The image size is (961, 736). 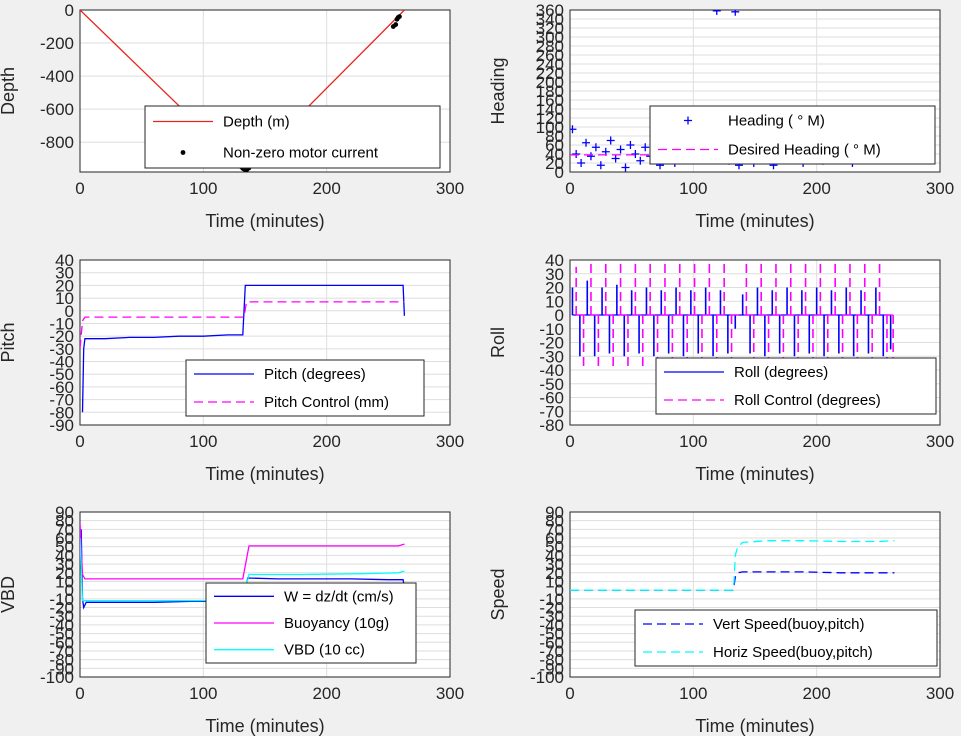 I want to click on legend-label: Heading ( ° M), so click(x=776, y=121).